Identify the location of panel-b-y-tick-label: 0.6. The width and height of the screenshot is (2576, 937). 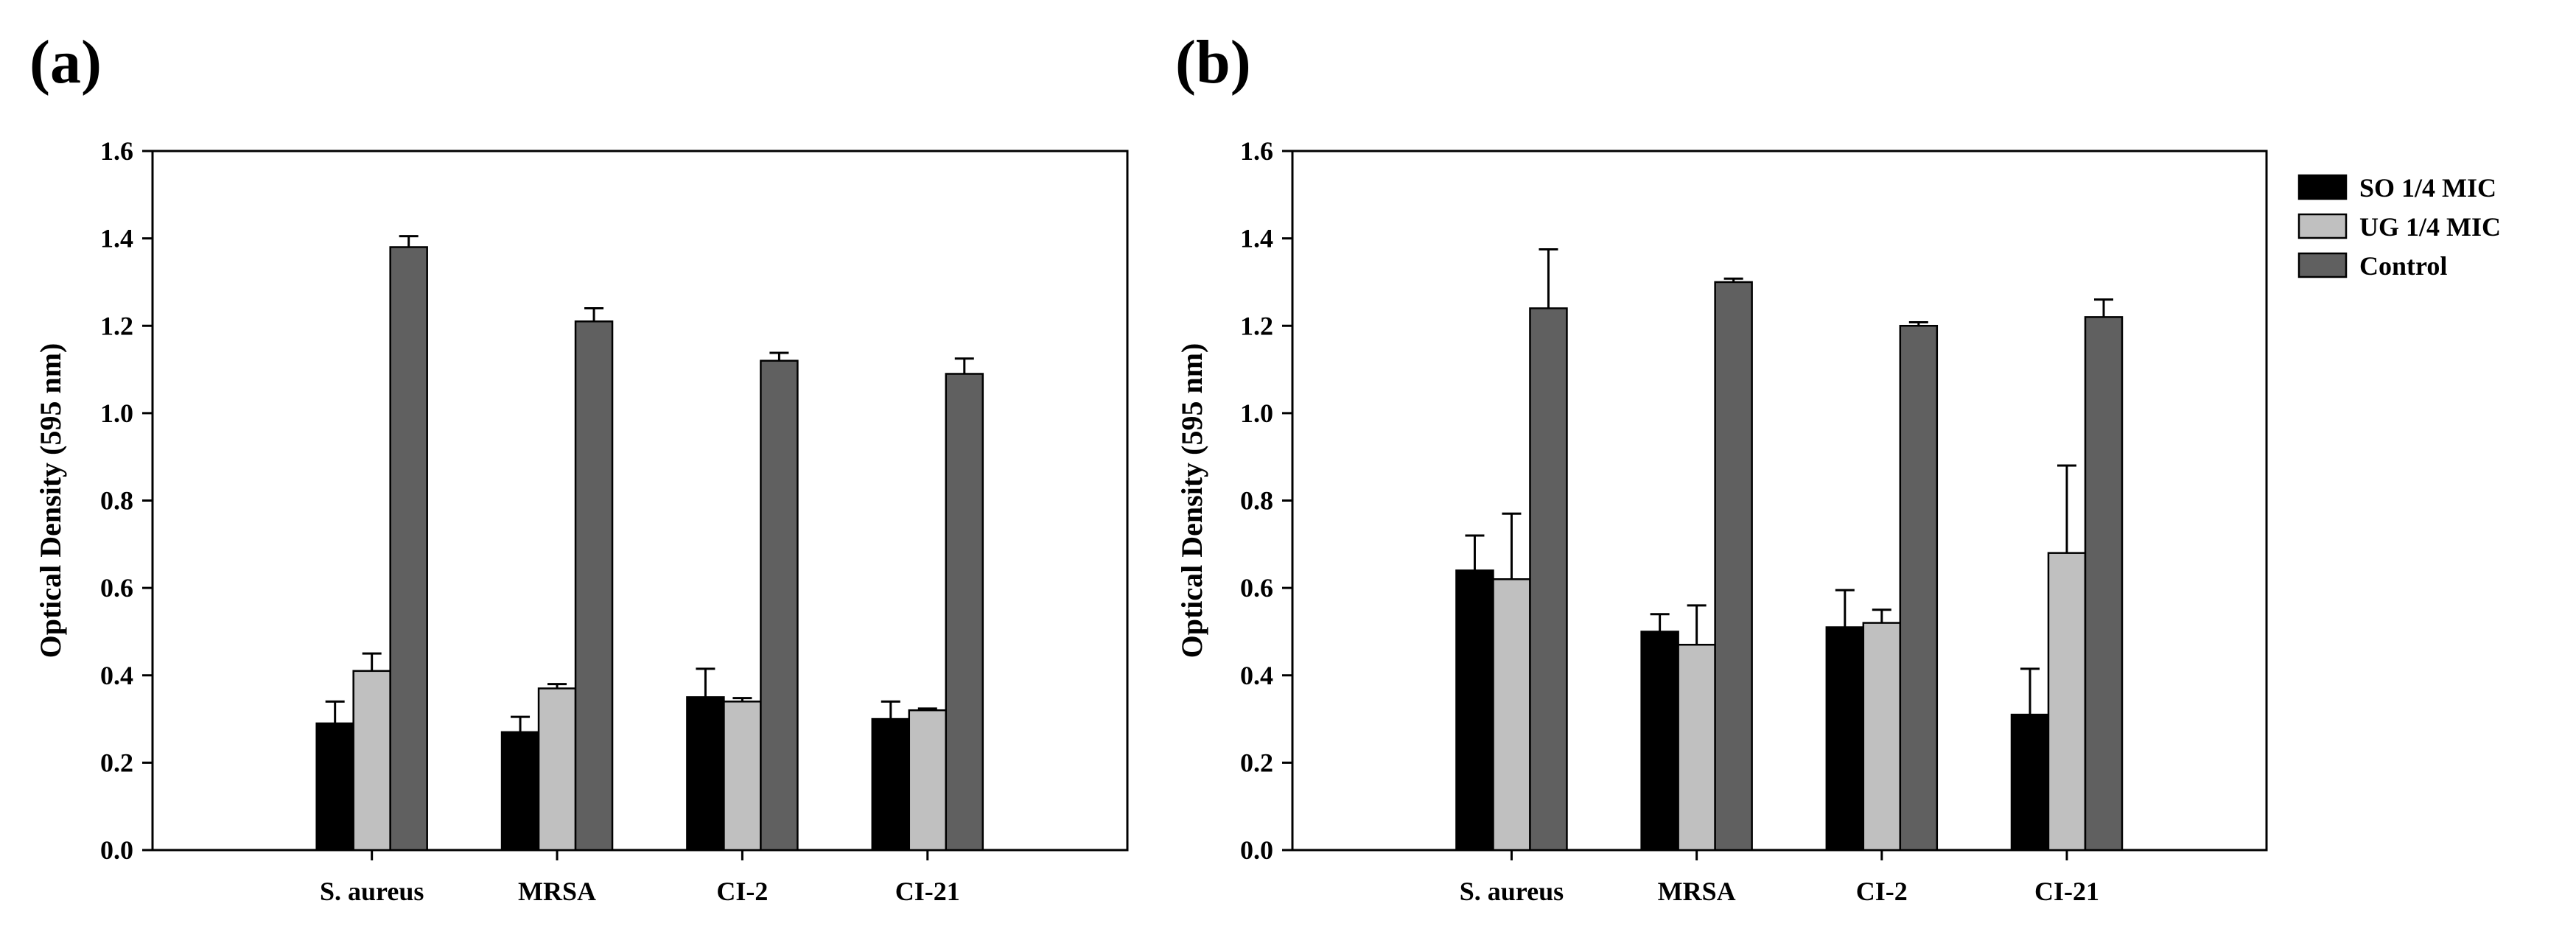
(1256, 588).